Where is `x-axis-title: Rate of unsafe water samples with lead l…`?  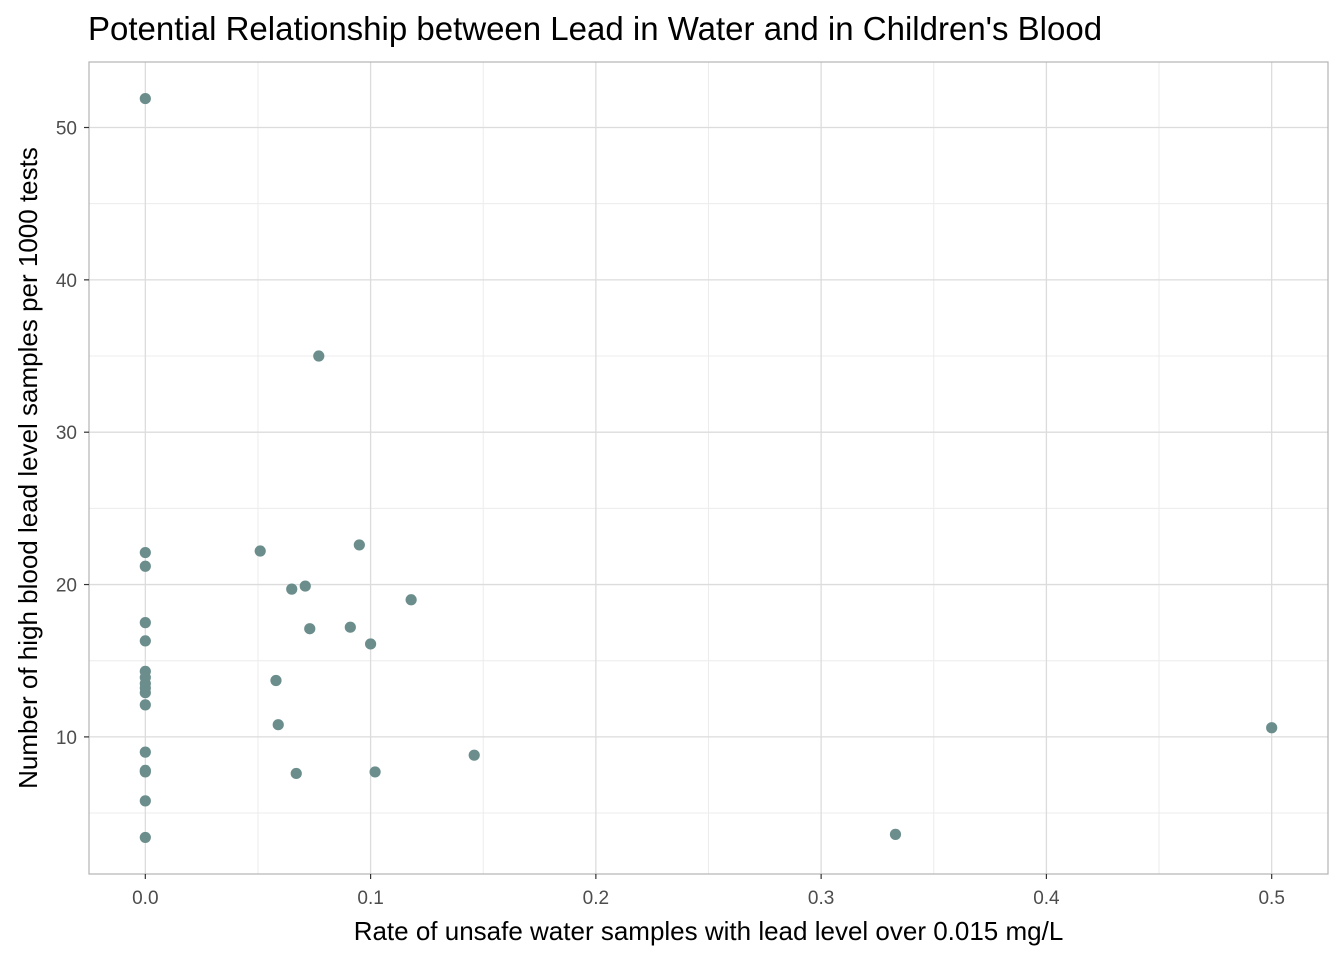
x-axis-title: Rate of unsafe water samples with lead l… is located at coordinates (709, 931).